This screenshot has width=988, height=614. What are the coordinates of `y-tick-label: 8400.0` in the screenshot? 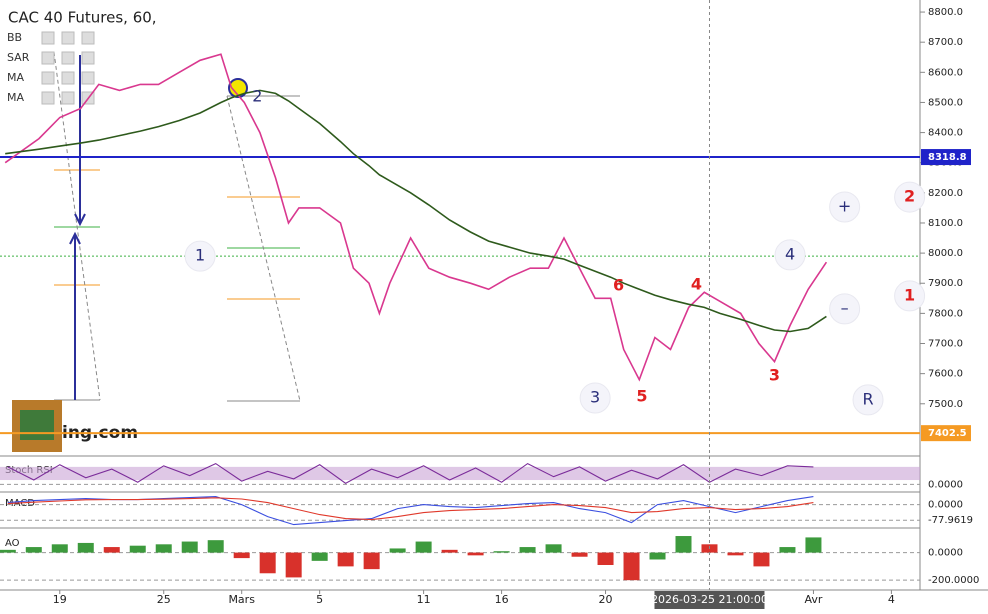 It's located at (945, 133).